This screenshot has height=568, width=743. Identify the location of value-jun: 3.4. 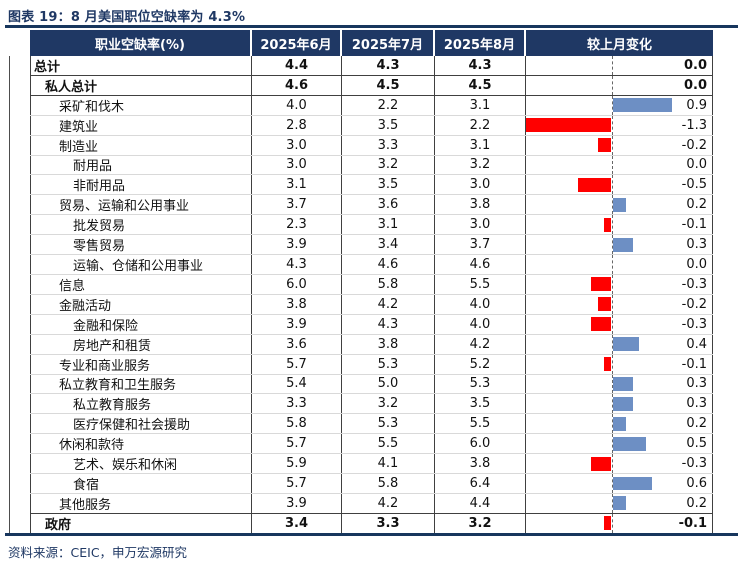
(297, 523).